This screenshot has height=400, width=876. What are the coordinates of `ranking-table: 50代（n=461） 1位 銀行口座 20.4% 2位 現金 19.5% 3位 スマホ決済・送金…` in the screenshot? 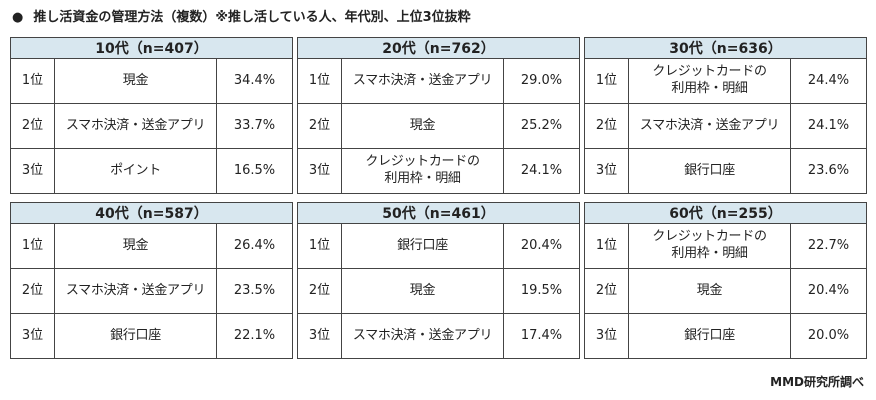 It's located at (438, 280).